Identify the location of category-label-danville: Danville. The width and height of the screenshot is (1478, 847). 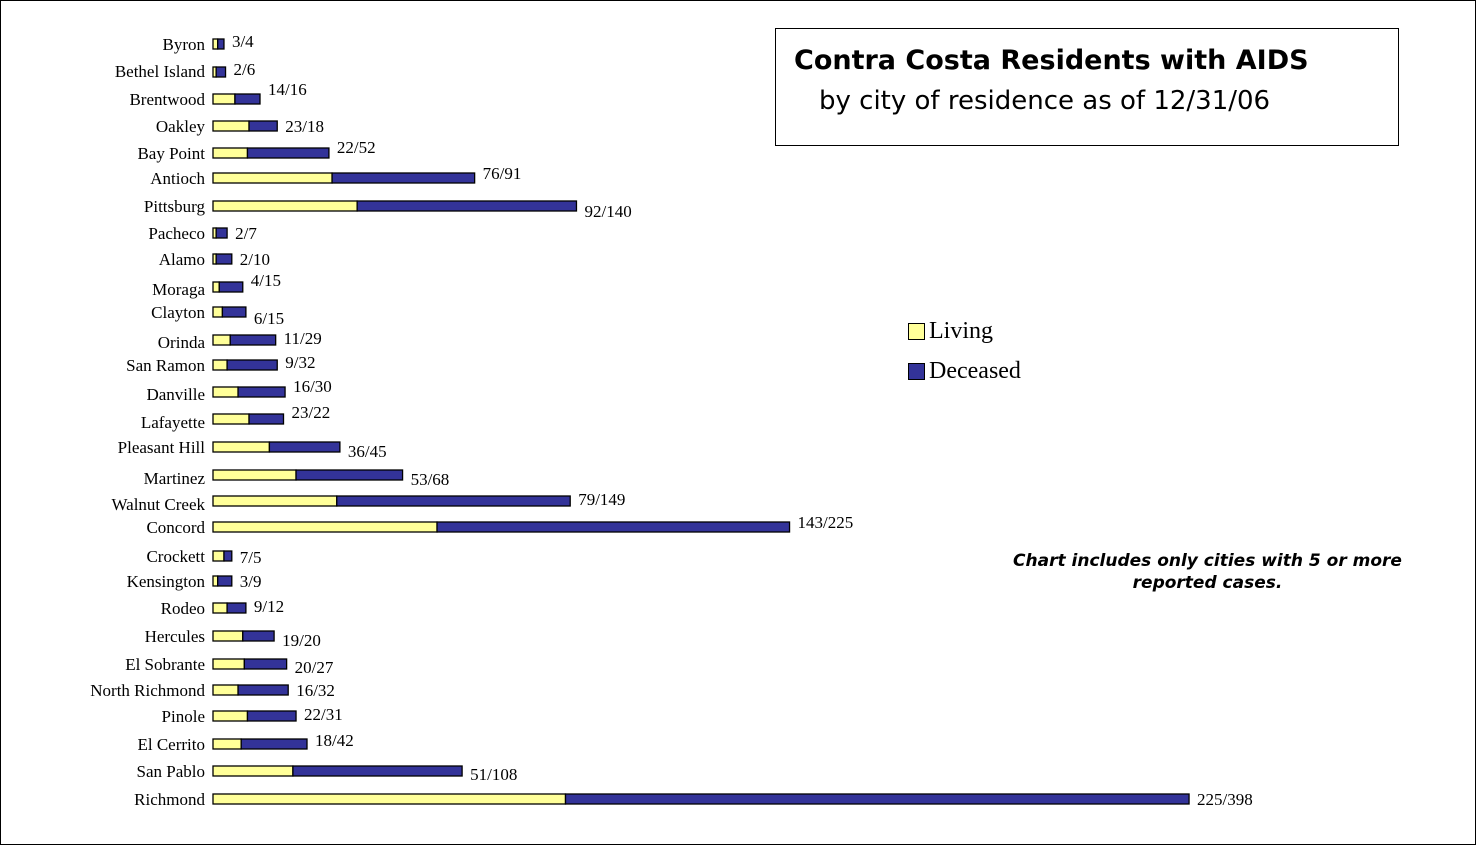
(175, 394).